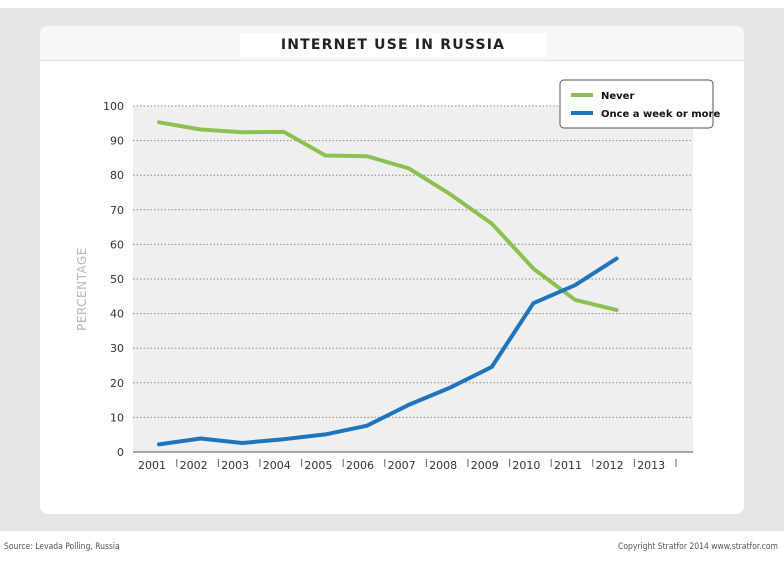  Describe the element at coordinates (617, 96) in the screenshot. I see `legend-label: Never` at that location.